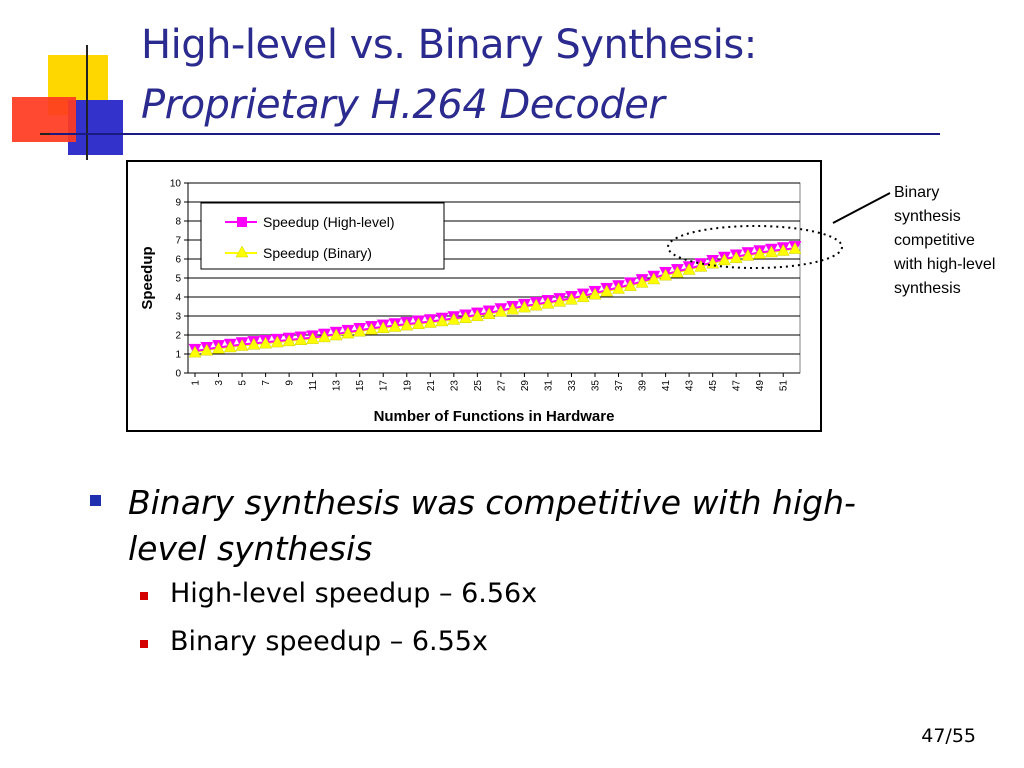 The image size is (1024, 768). Describe the element at coordinates (242, 222) in the screenshot. I see `legend-marker-square` at that location.